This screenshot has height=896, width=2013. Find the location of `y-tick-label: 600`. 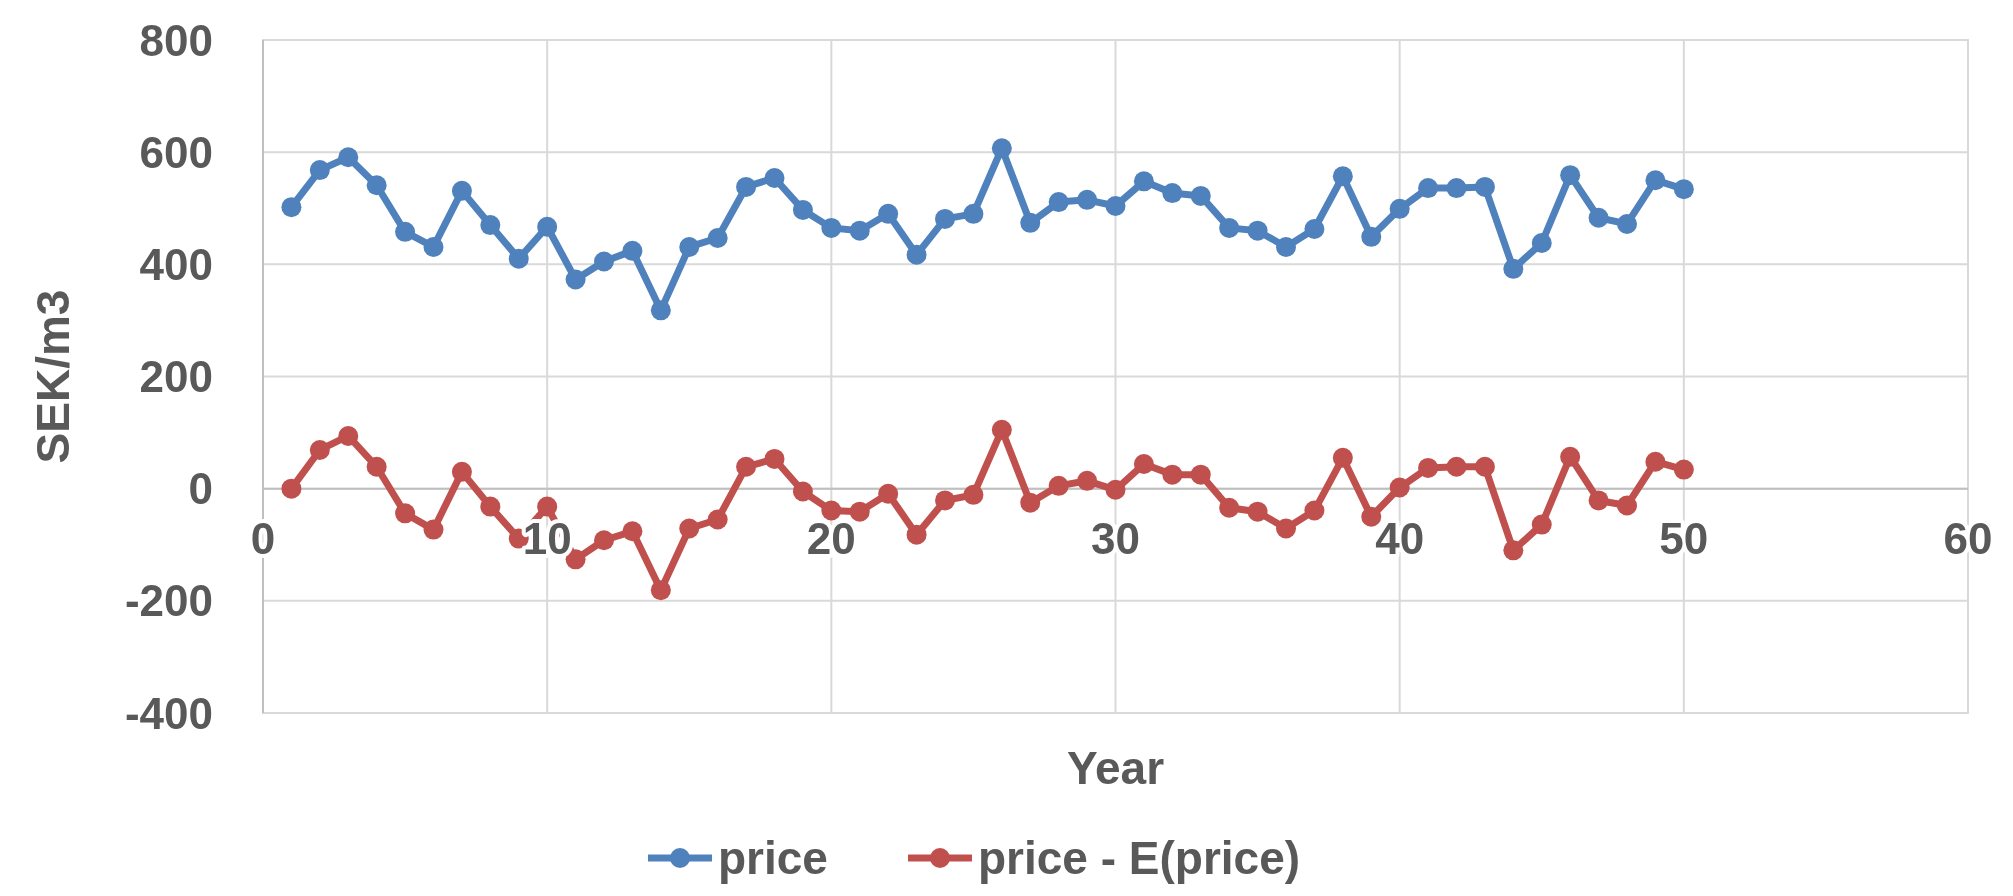

y-tick-label: 600 is located at coordinates (176, 152).